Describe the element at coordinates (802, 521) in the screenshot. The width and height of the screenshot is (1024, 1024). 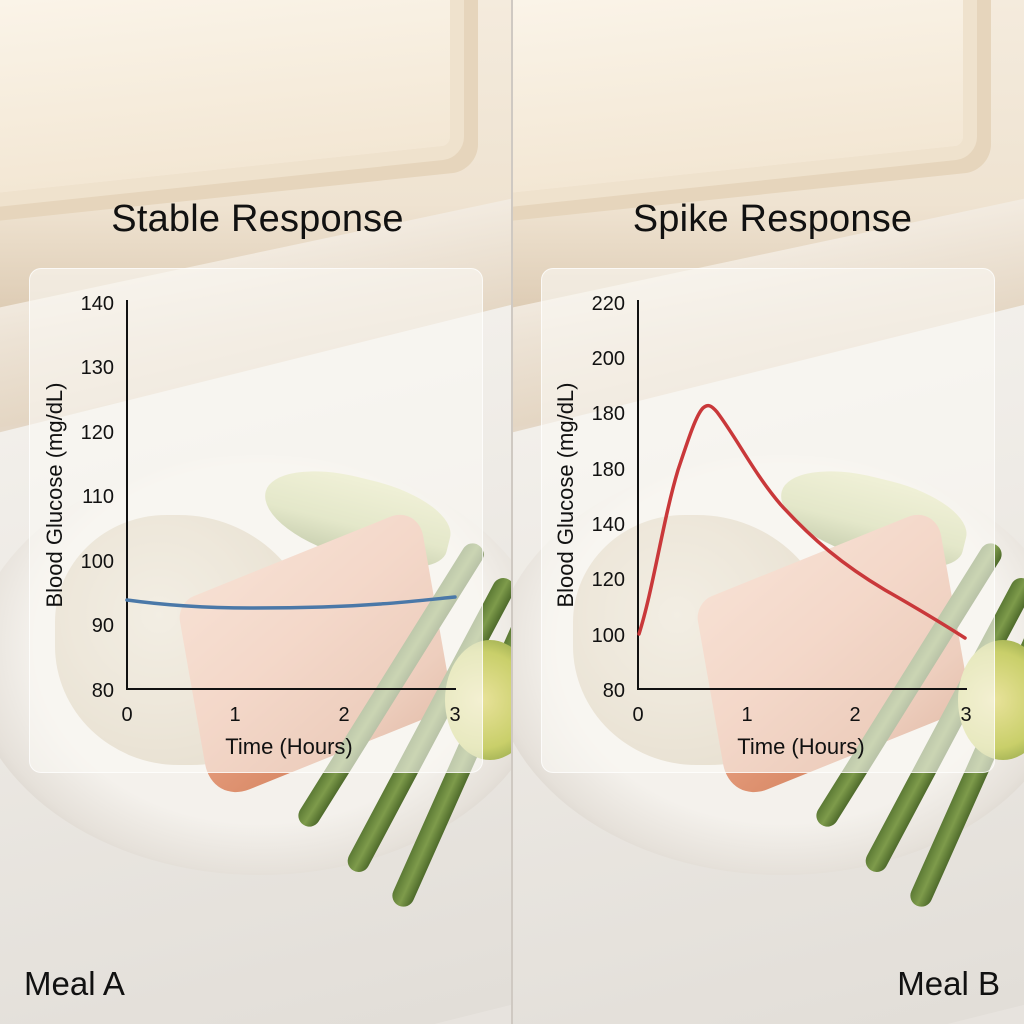
I see `spike-glucose-line` at that location.